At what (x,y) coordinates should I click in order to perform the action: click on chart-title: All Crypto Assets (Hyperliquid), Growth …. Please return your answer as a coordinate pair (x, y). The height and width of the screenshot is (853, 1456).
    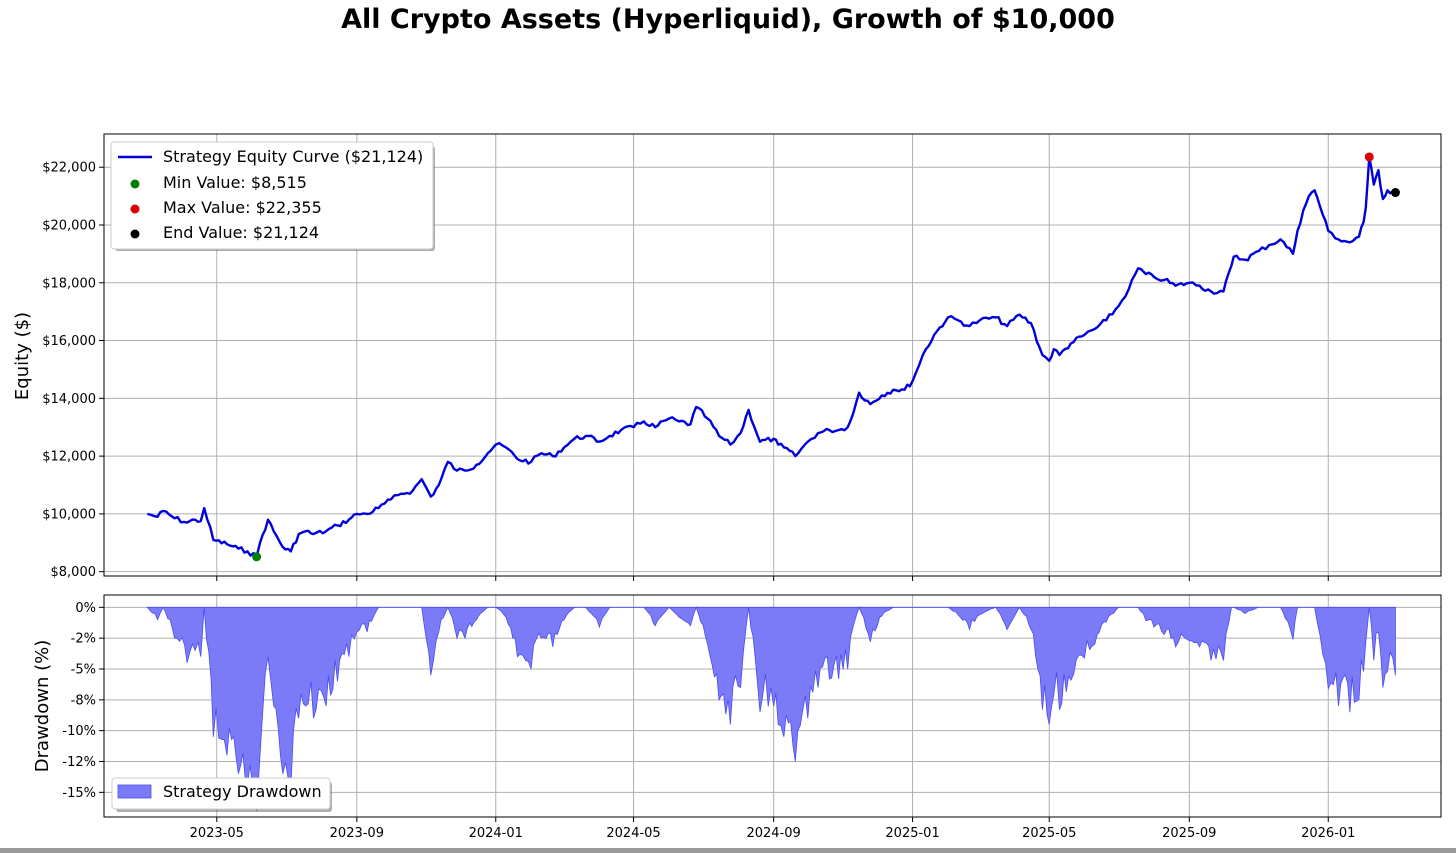
    Looking at the image, I should click on (728, 19).